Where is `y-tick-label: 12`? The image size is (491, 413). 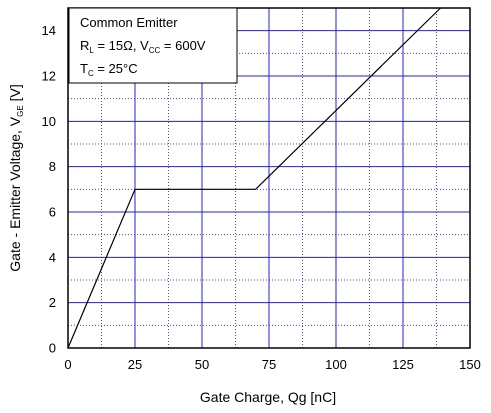 y-tick-label: 12 is located at coordinates (49, 76).